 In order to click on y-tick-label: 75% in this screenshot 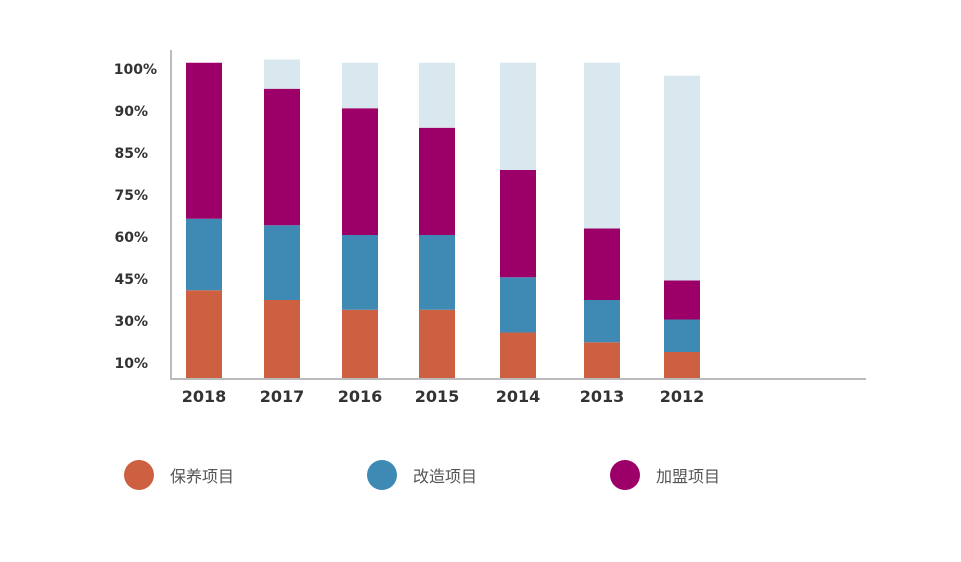, I will do `click(131, 196)`.